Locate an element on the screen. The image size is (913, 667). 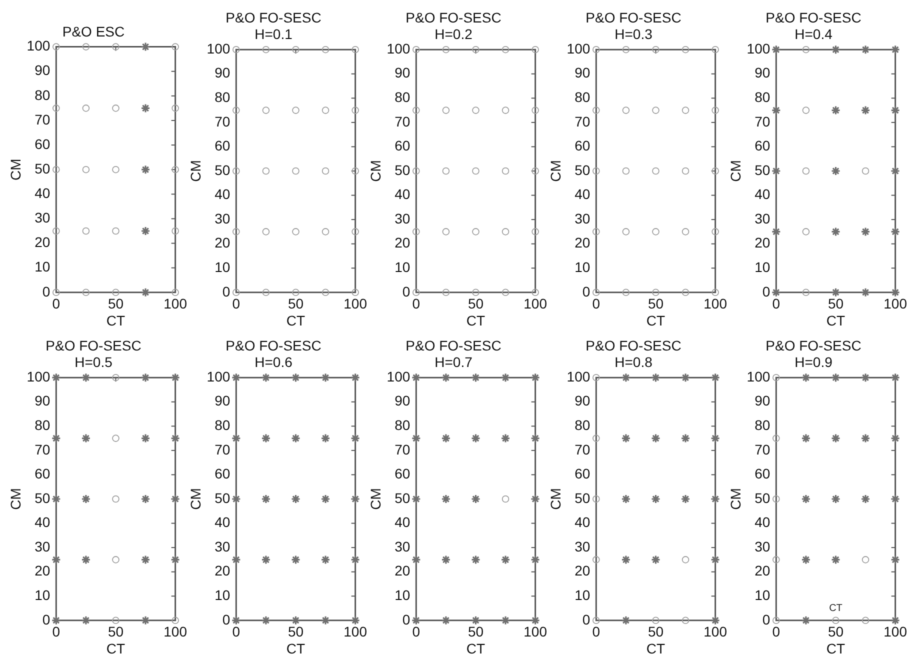
y-tick-label: 70 is located at coordinates (222, 121).